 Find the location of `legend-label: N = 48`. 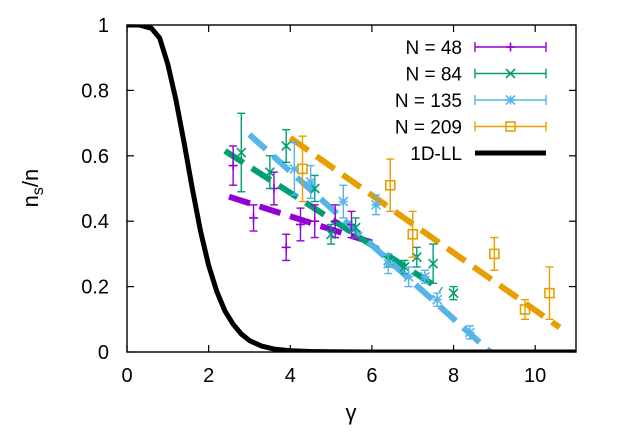

legend-label: N = 48 is located at coordinates (433, 48).